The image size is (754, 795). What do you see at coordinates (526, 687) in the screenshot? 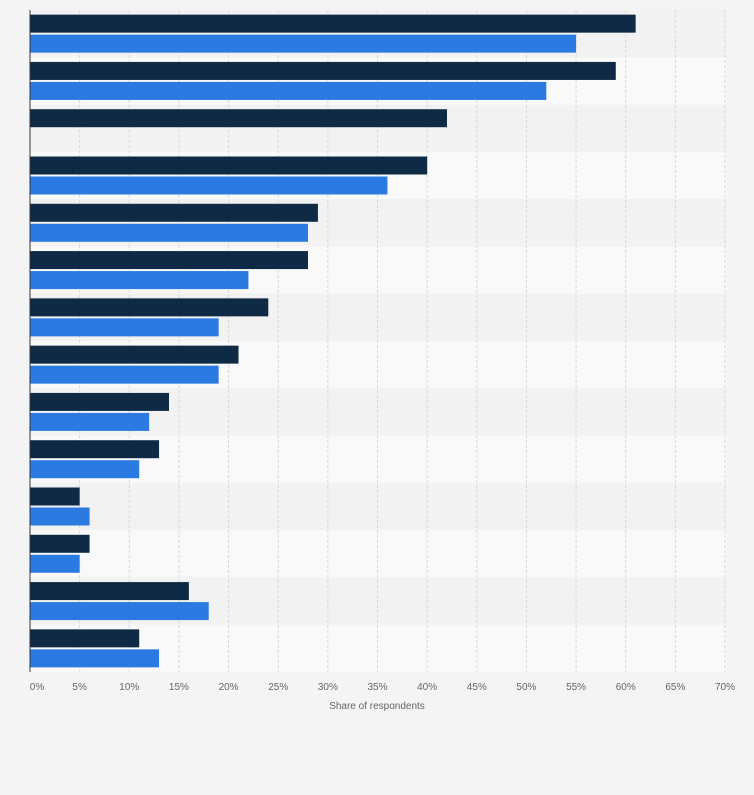
I see `x-tick-label: 50%` at bounding box center [526, 687].